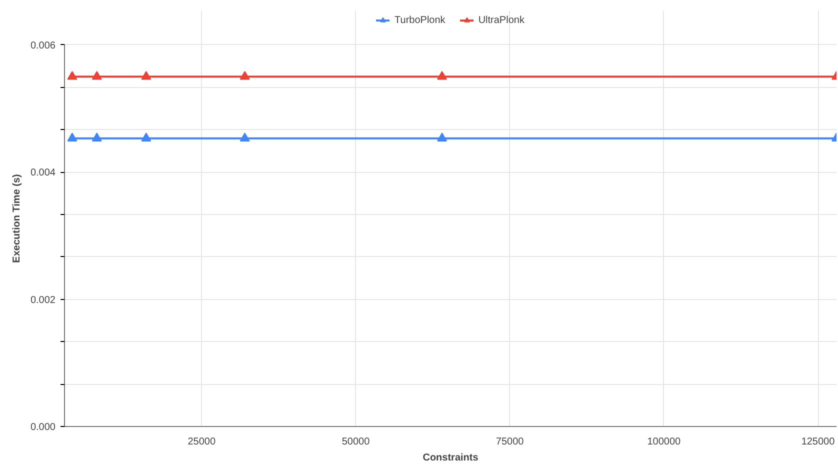 The height and width of the screenshot is (466, 838). Describe the element at coordinates (43, 173) in the screenshot. I see `y-tick-label: 0.004` at that location.